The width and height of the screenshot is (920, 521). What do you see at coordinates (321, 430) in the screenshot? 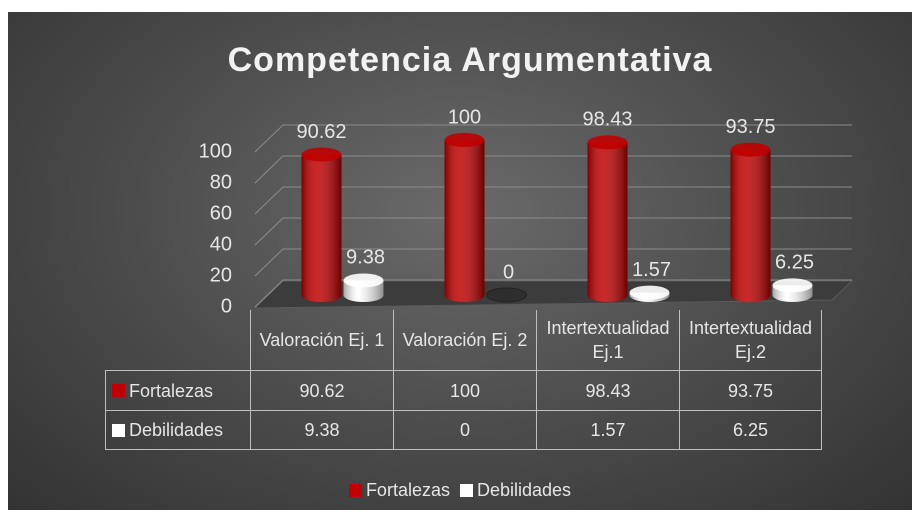
I see `table-cell: 9.38` at bounding box center [321, 430].